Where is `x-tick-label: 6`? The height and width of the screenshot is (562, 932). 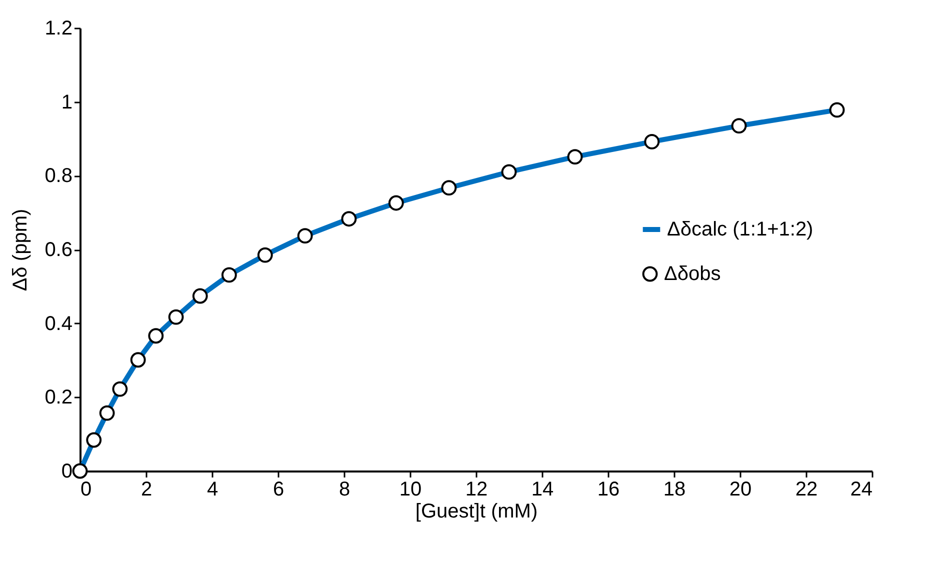
x-tick-label: 6 is located at coordinates (278, 489).